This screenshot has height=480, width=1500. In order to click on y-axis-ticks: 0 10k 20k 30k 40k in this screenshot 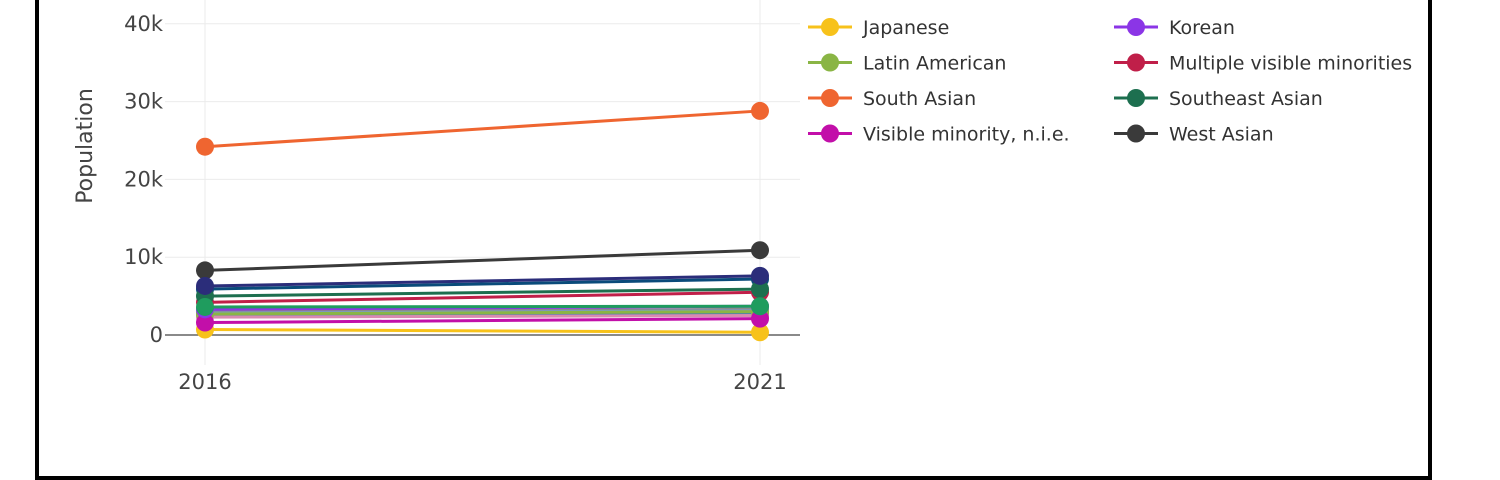, I will do `click(144, 179)`.